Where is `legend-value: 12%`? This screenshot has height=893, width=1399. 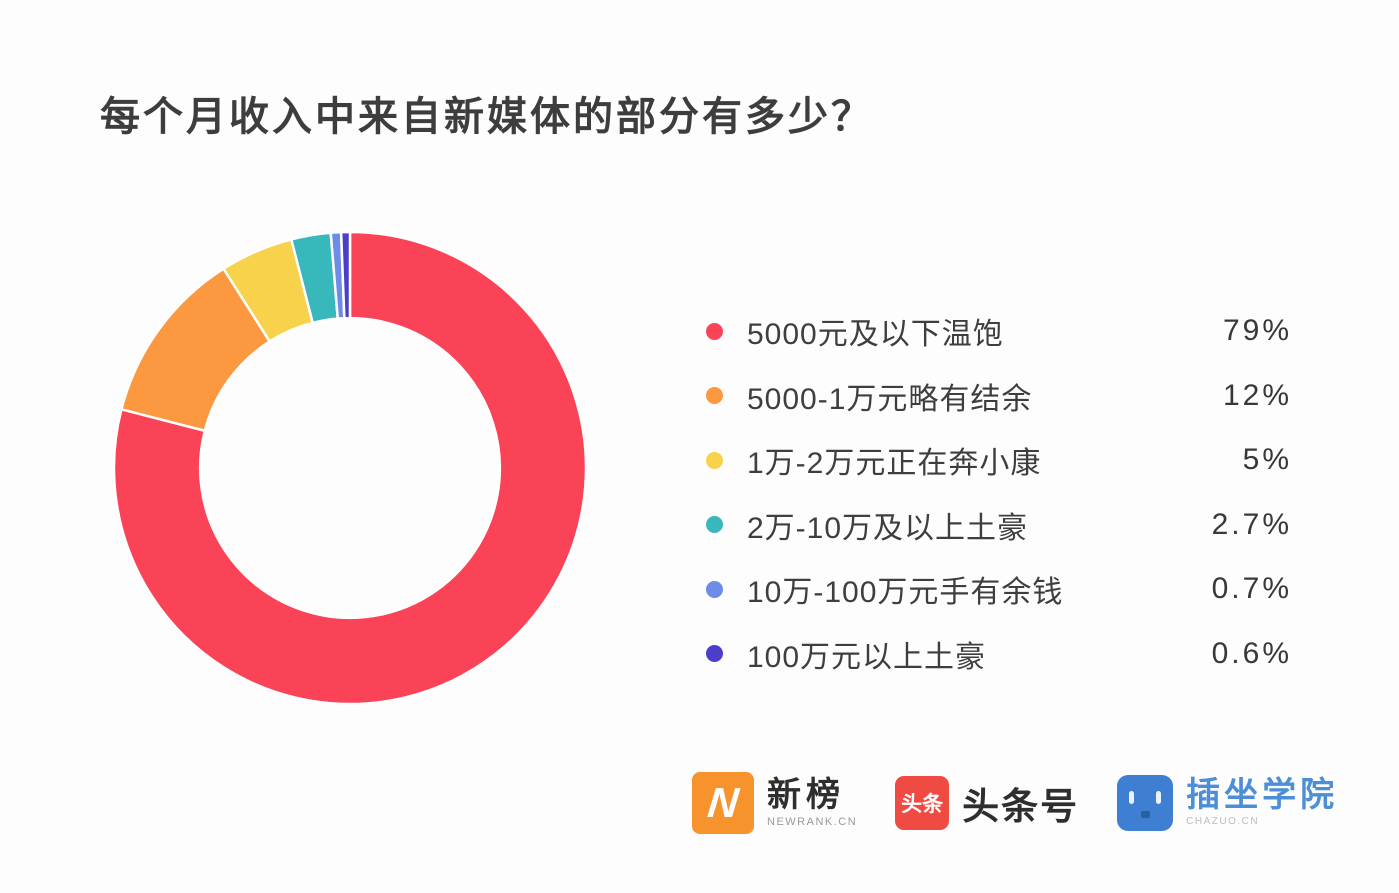
legend-value: 12% is located at coordinates (1257, 395).